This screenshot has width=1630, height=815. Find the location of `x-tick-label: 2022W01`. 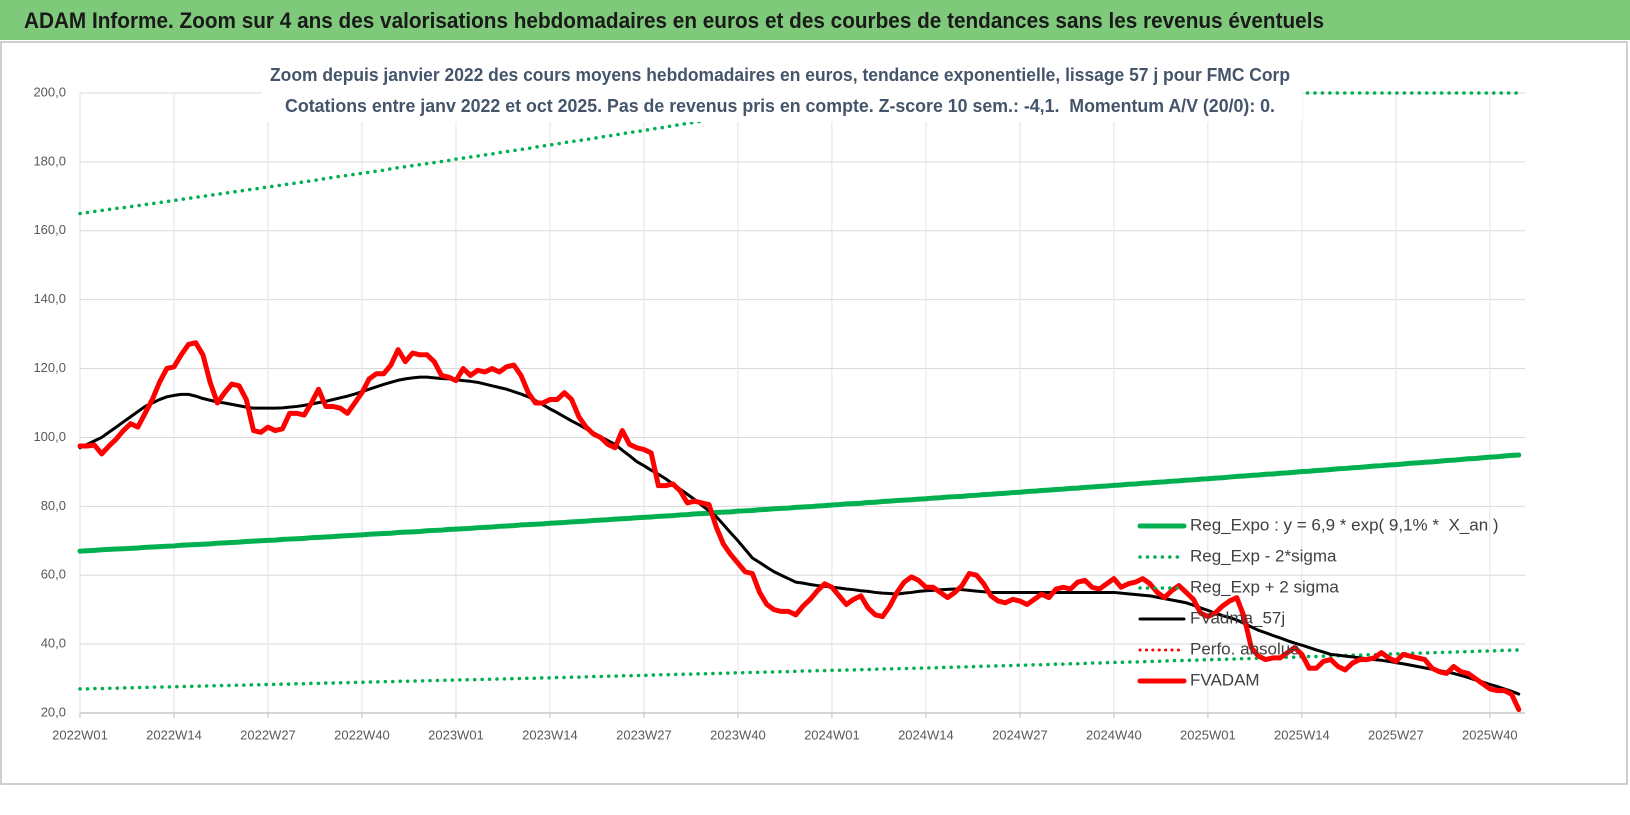

x-tick-label: 2022W01 is located at coordinates (80, 734).